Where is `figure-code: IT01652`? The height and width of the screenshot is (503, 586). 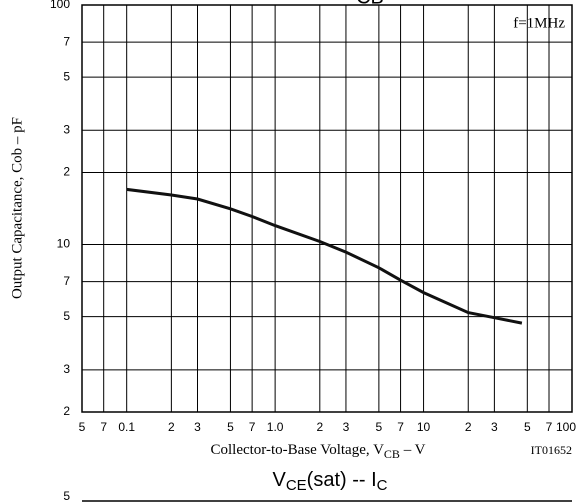
figure-code: IT01652 is located at coordinates (551, 450).